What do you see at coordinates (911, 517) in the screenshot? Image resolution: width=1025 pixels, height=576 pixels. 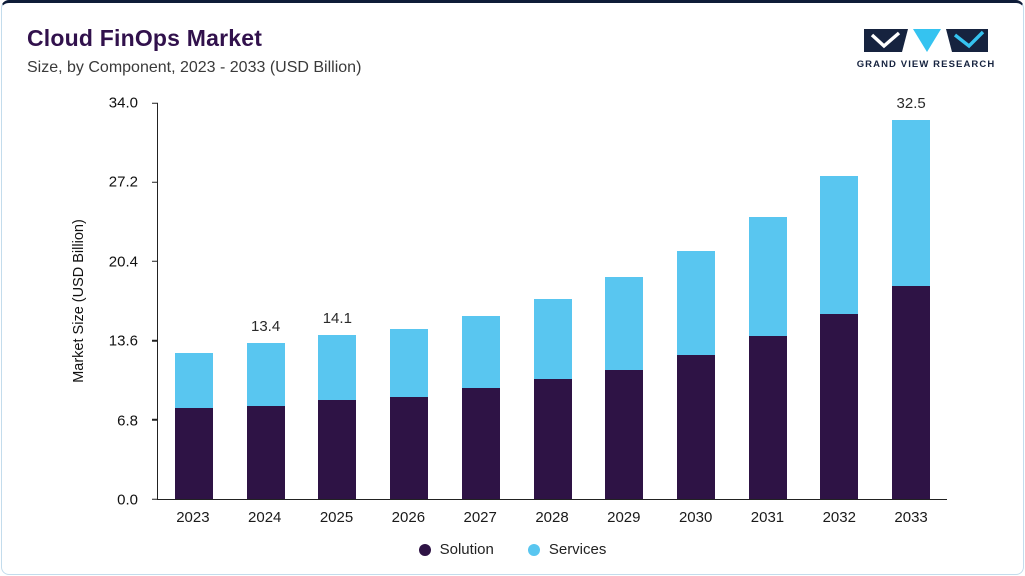 I see `x-tick-label: 2033` at bounding box center [911, 517].